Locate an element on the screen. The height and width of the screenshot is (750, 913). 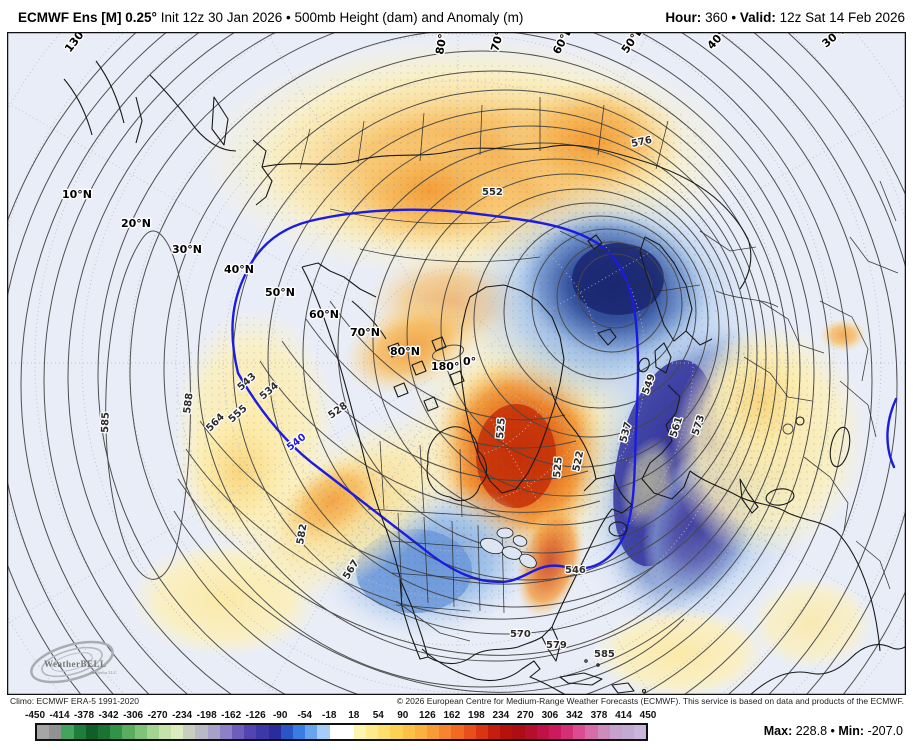
colorbar-tick-label: 162 is located at coordinates (452, 715).